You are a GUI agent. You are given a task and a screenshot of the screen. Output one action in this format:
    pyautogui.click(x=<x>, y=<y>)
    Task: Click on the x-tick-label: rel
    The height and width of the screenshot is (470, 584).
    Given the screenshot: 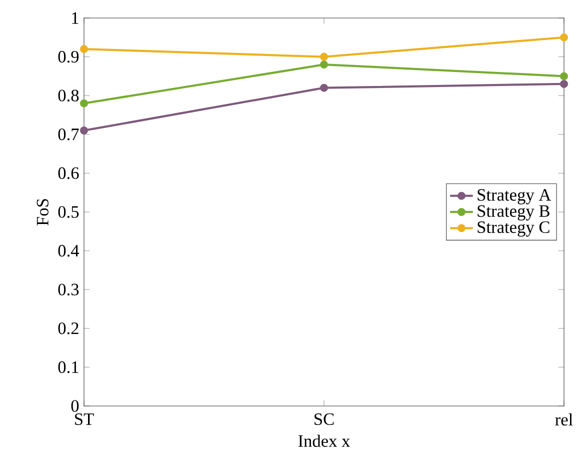 What is the action you would take?
    pyautogui.click(x=564, y=419)
    